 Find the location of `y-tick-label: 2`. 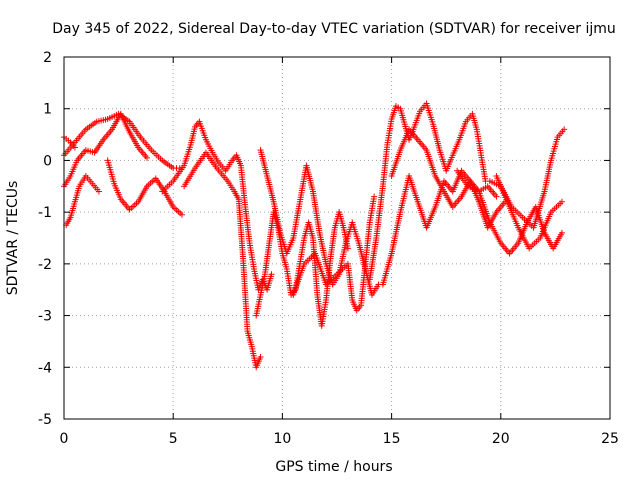

y-tick-label: 2 is located at coordinates (47, 58).